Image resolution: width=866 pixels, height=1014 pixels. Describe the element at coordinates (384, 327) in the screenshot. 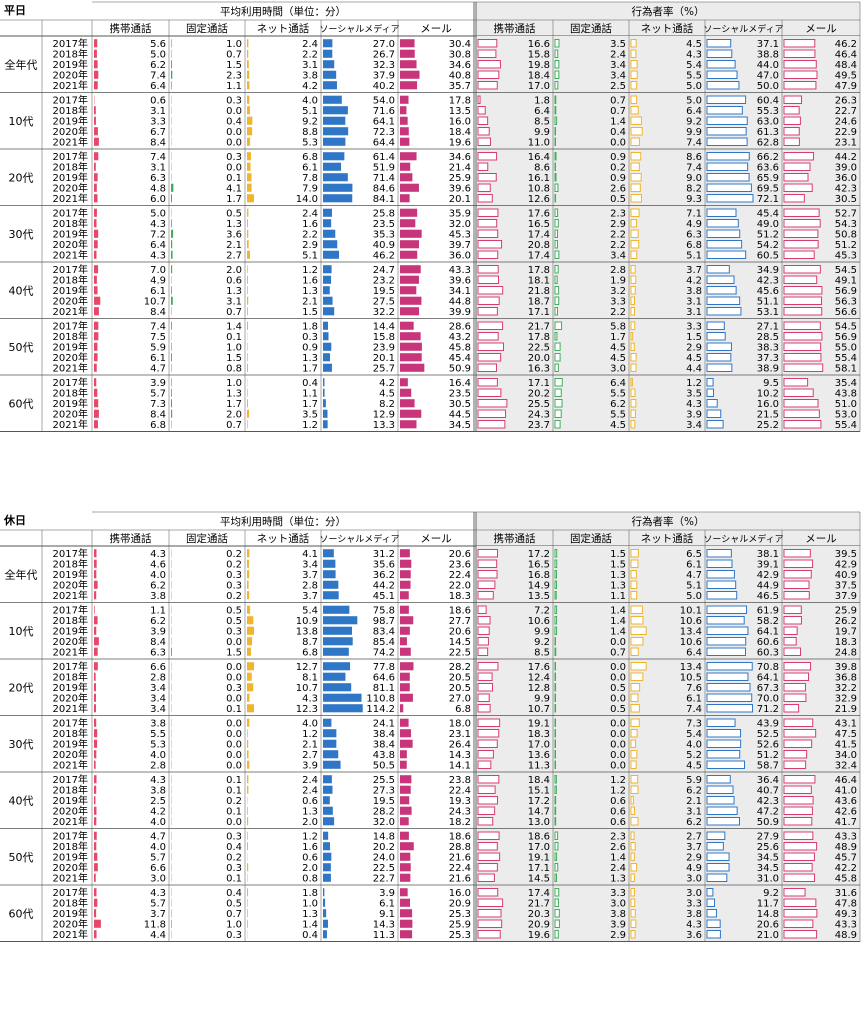

I see `s0-time-value-social: 14.4` at that location.